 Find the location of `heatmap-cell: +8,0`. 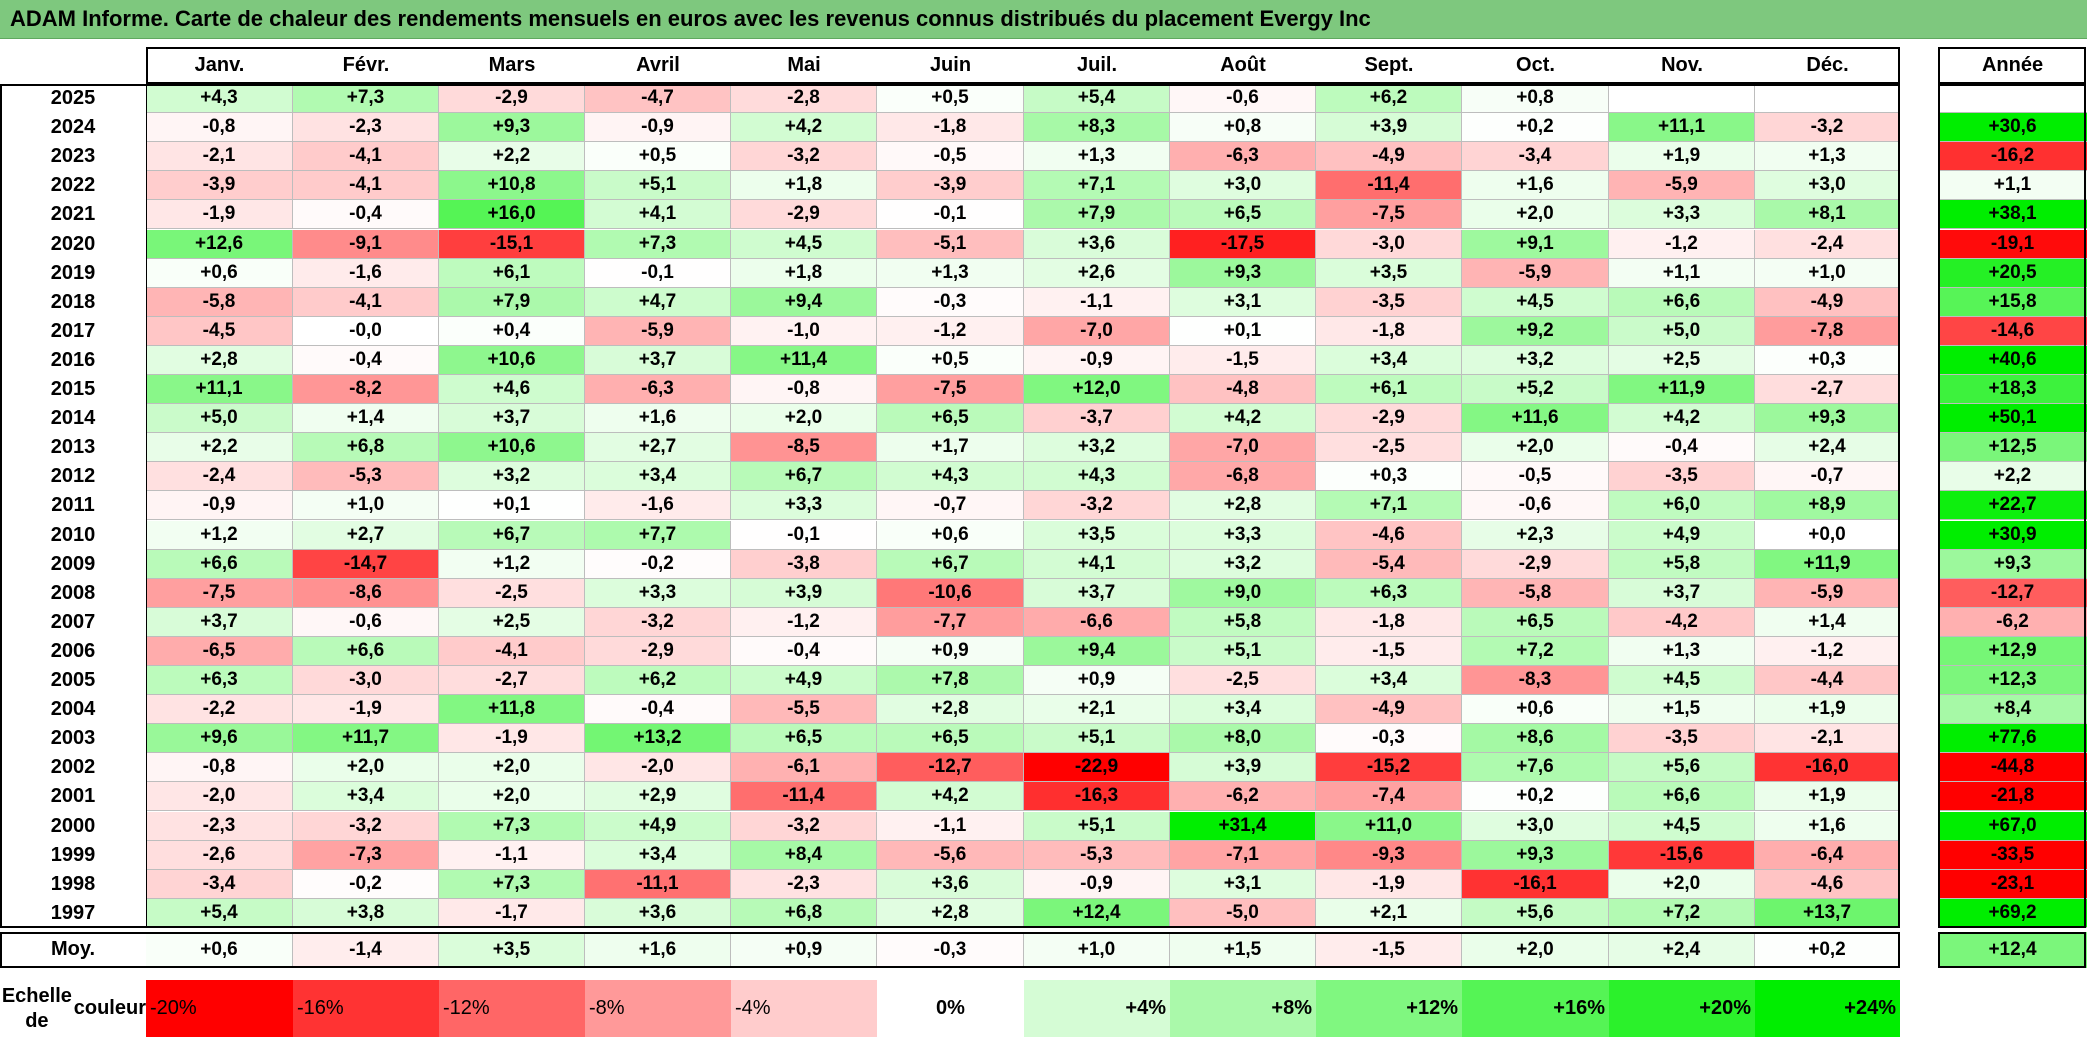

heatmap-cell: +8,0 is located at coordinates (1243, 739).